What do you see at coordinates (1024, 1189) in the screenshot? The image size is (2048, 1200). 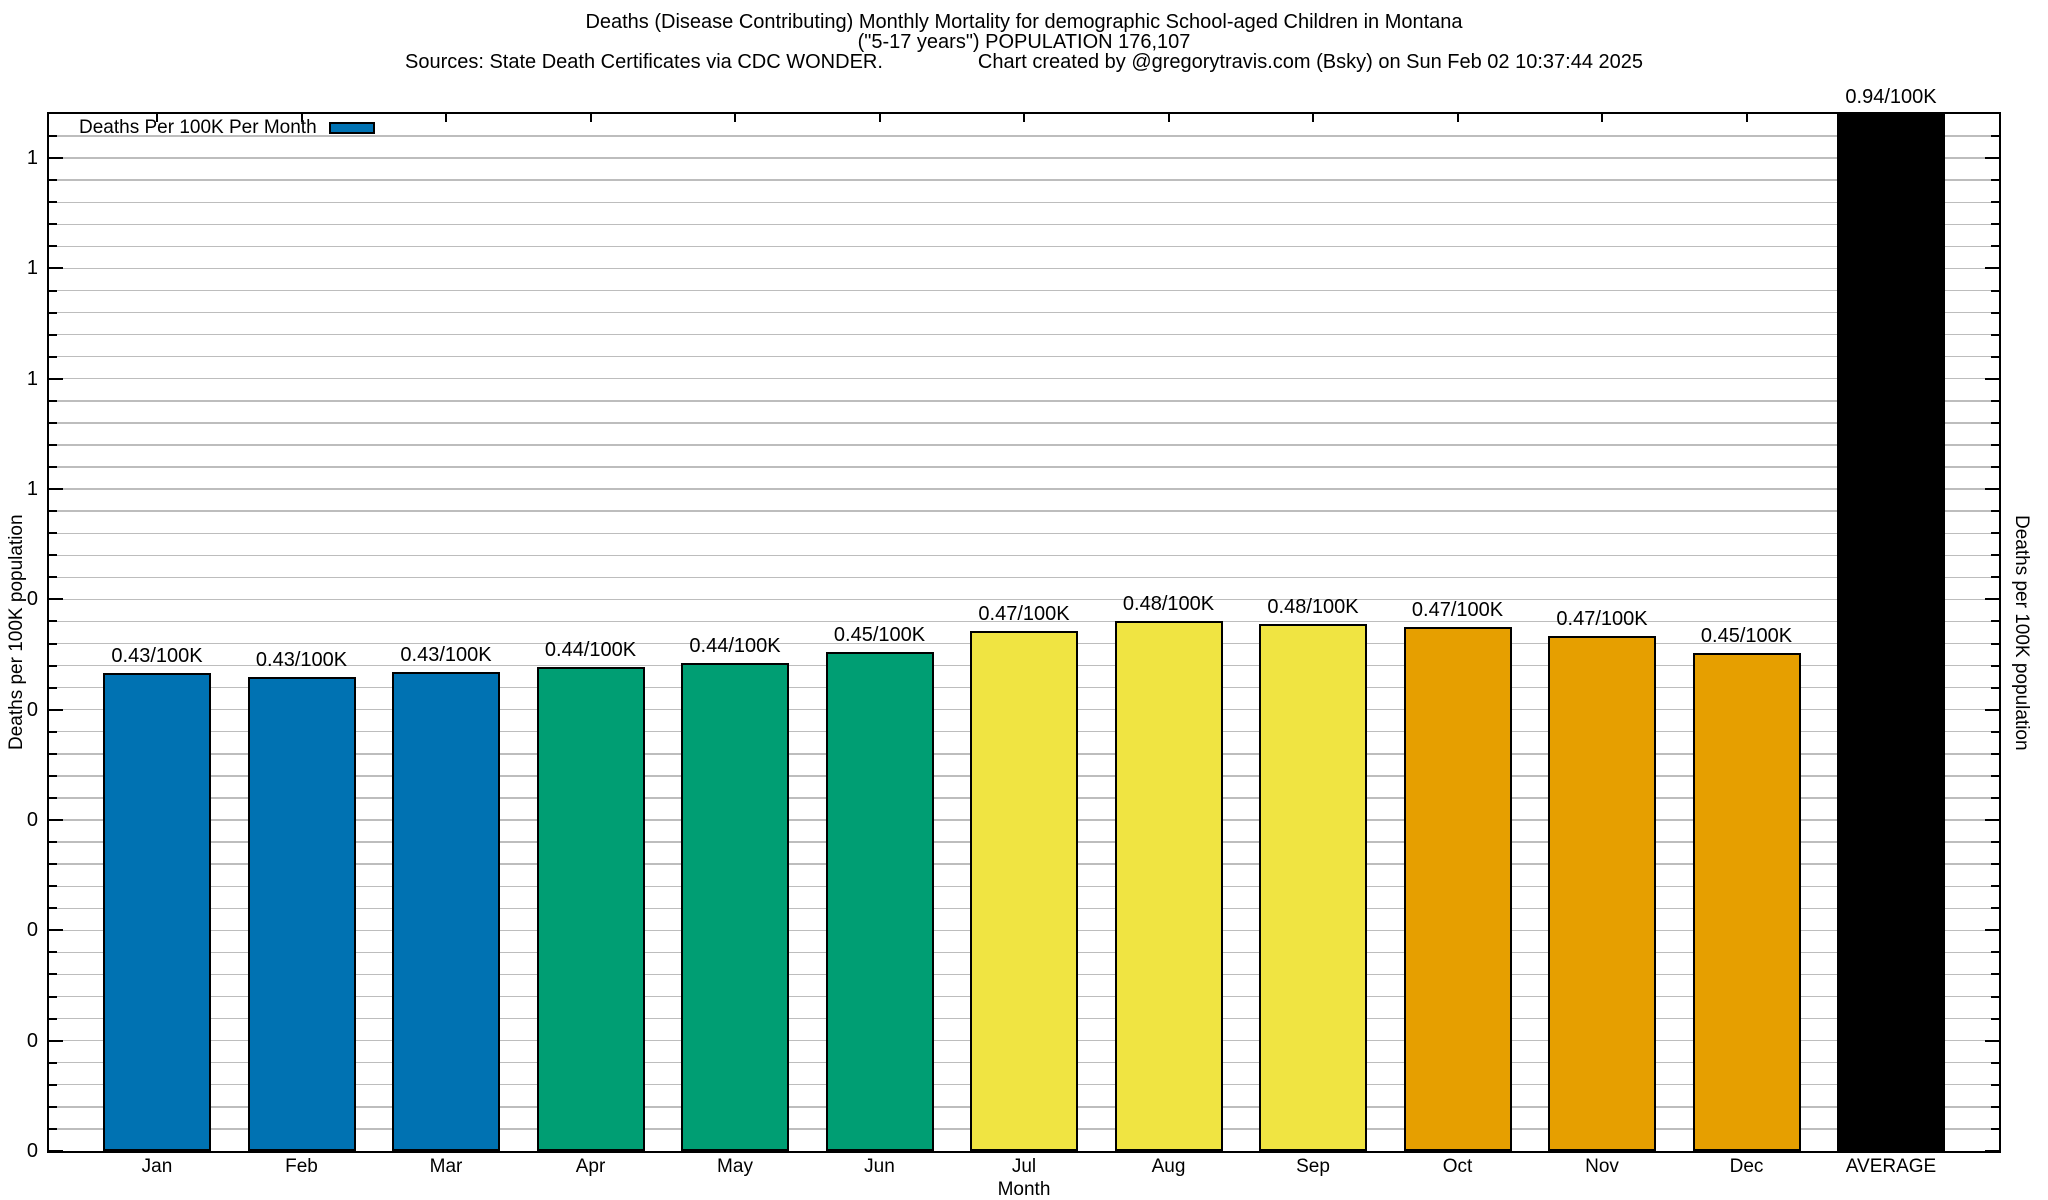 I see `x-axis-label: Month` at bounding box center [1024, 1189].